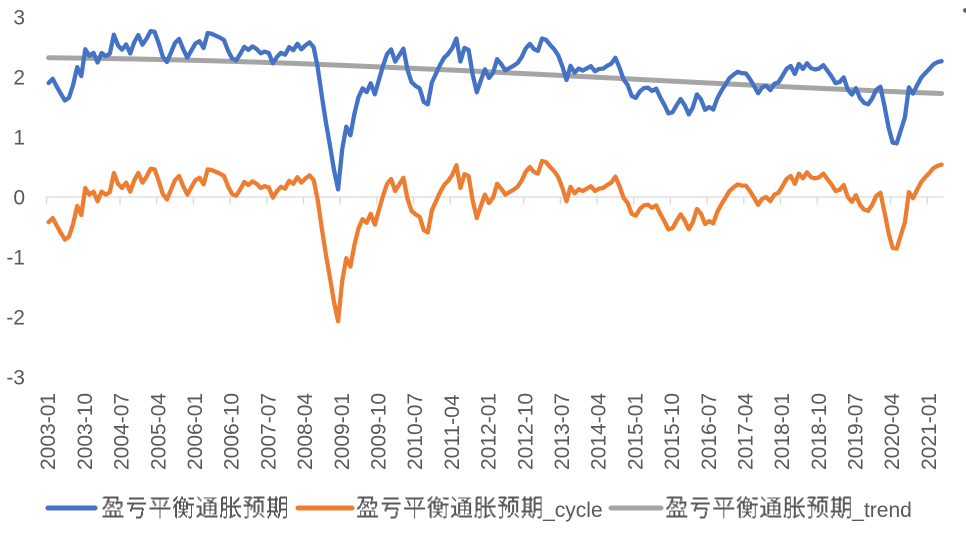 This screenshot has width=966, height=540. Describe the element at coordinates (195, 431) in the screenshot. I see `svg-text: 2006-01` at that location.